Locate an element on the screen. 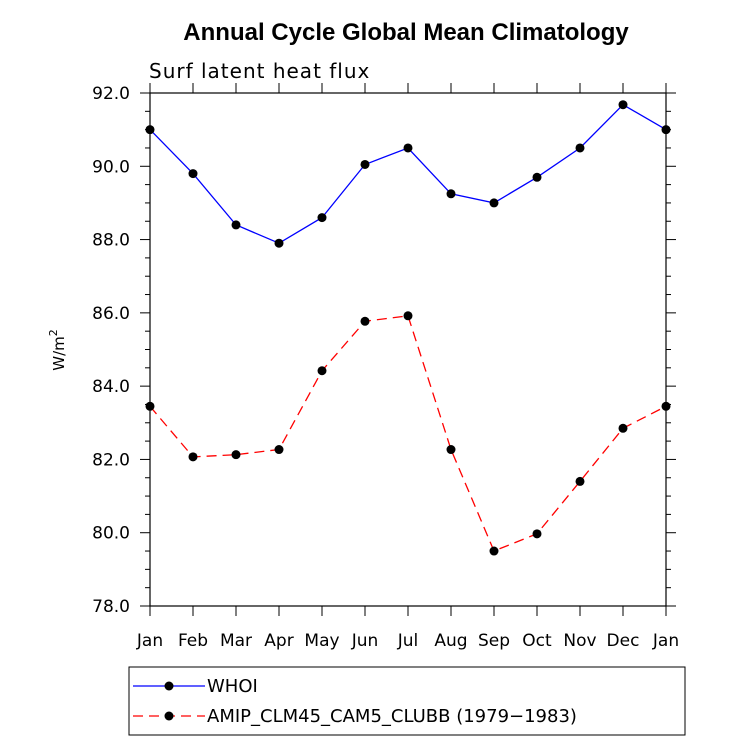  x-tick-label: Sep is located at coordinates (494, 641).